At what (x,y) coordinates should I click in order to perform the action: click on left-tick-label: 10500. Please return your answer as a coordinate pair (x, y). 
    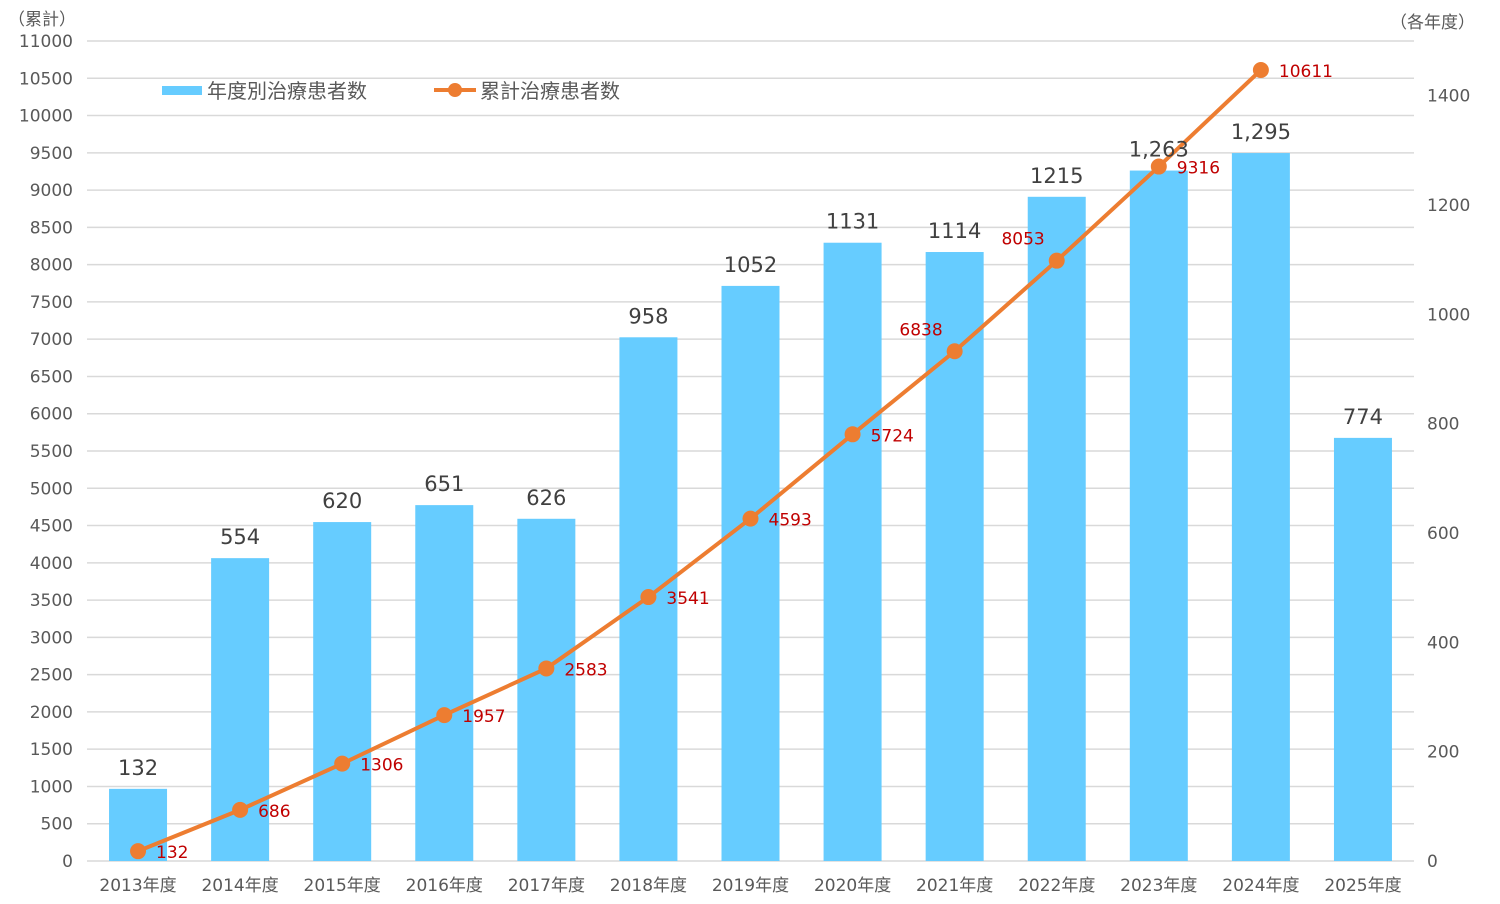
    Looking at the image, I should click on (46, 79).